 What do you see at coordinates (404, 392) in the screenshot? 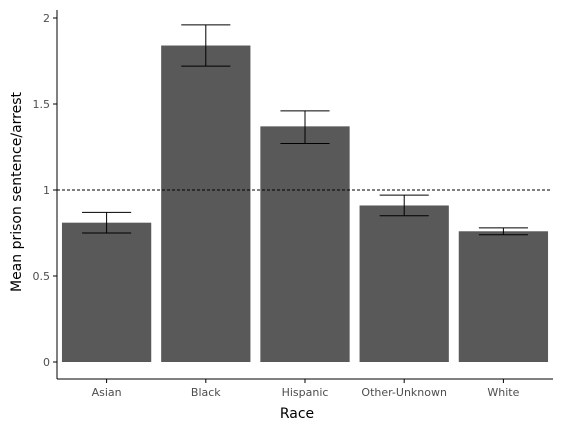
I see `x-tick-label: Other-Unknown` at bounding box center [404, 392].